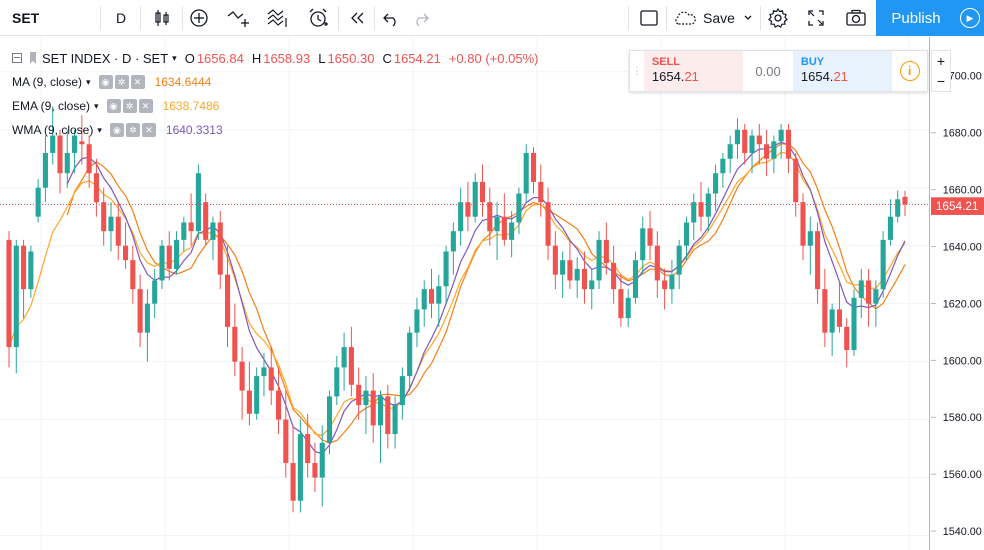 The width and height of the screenshot is (984, 550). What do you see at coordinates (941, 61) in the screenshot?
I see `zoom-in-button: +` at bounding box center [941, 61].